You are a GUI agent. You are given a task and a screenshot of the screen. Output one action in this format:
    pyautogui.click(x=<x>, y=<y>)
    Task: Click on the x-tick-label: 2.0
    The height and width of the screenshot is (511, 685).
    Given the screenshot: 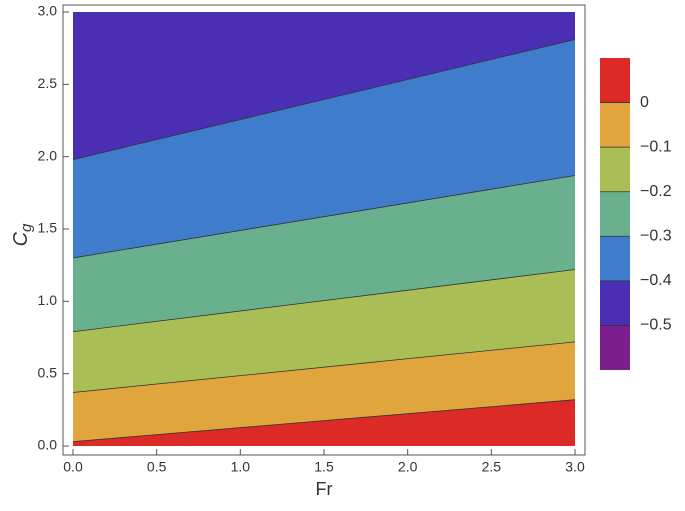 What is the action you would take?
    pyautogui.click(x=408, y=467)
    